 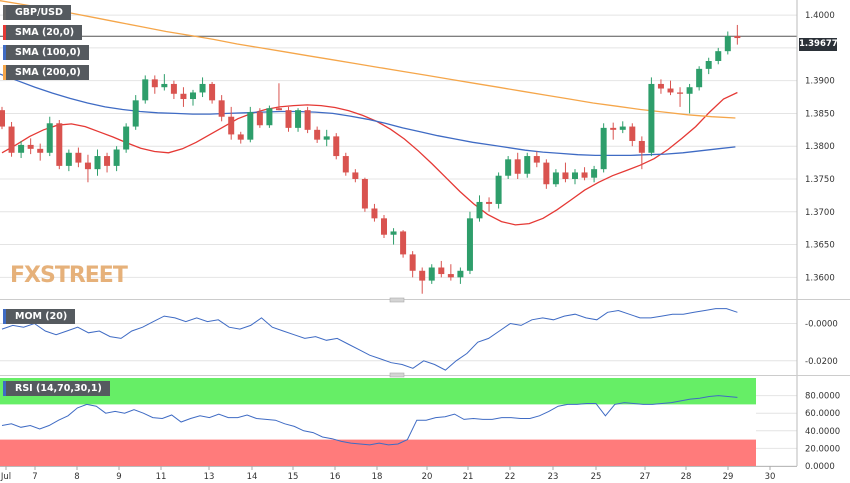 What do you see at coordinates (335, 477) in the screenshot?
I see `x-tick-label: 16` at bounding box center [335, 477].